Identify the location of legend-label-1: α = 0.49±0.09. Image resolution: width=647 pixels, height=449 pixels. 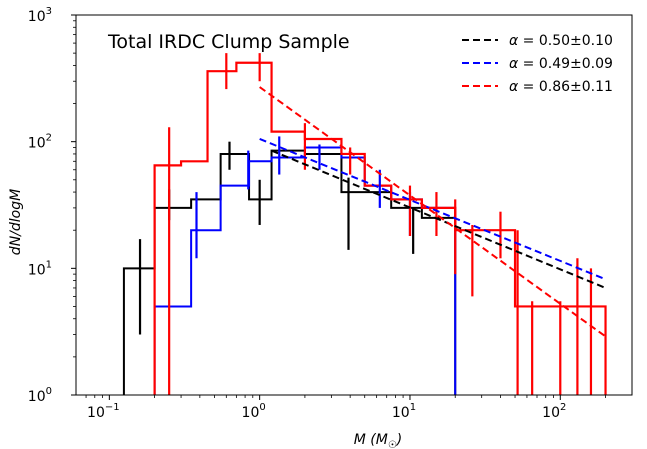
(561, 64).